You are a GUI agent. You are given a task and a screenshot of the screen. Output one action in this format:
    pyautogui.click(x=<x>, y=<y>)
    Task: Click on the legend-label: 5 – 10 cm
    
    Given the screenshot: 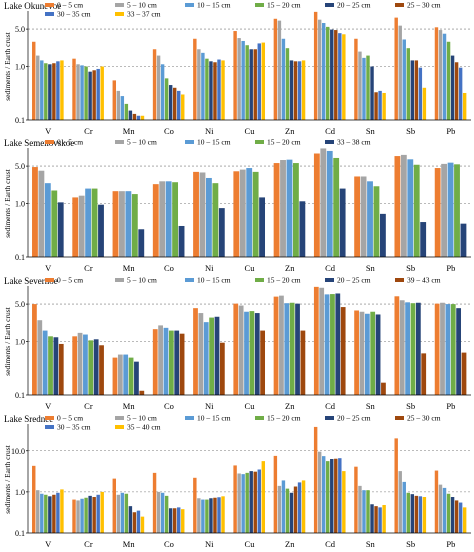 What is the action you would take?
    pyautogui.click(x=142, y=418)
    